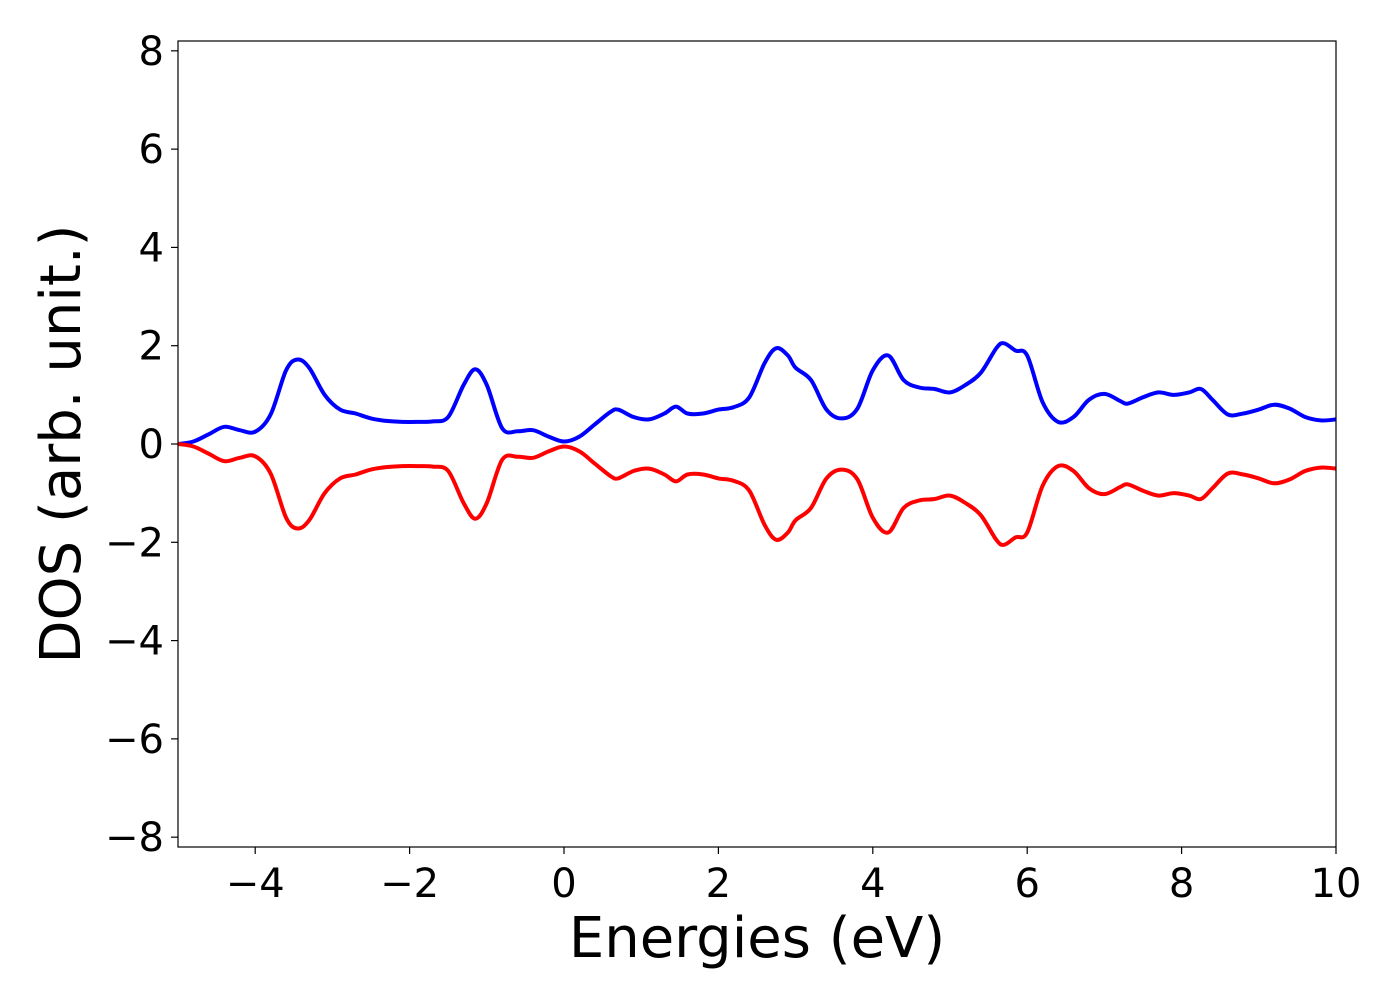 This screenshot has height=1000, width=1400. What do you see at coordinates (872, 884) in the screenshot?
I see `x-tick-label: 4` at bounding box center [872, 884].